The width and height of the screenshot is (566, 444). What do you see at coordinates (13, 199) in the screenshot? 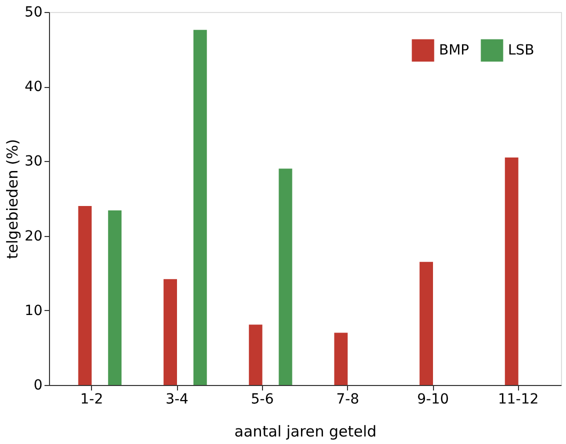
I see `y-axis-title: telgebieden (%)` at bounding box center [13, 199].